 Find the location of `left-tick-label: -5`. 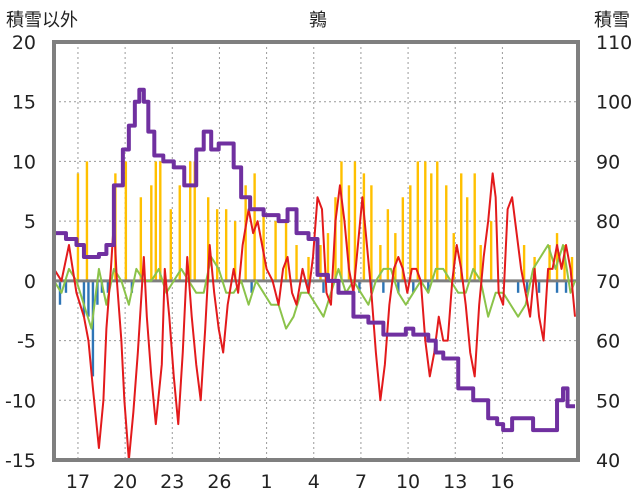

left-tick-label: -5 is located at coordinates (26, 342).